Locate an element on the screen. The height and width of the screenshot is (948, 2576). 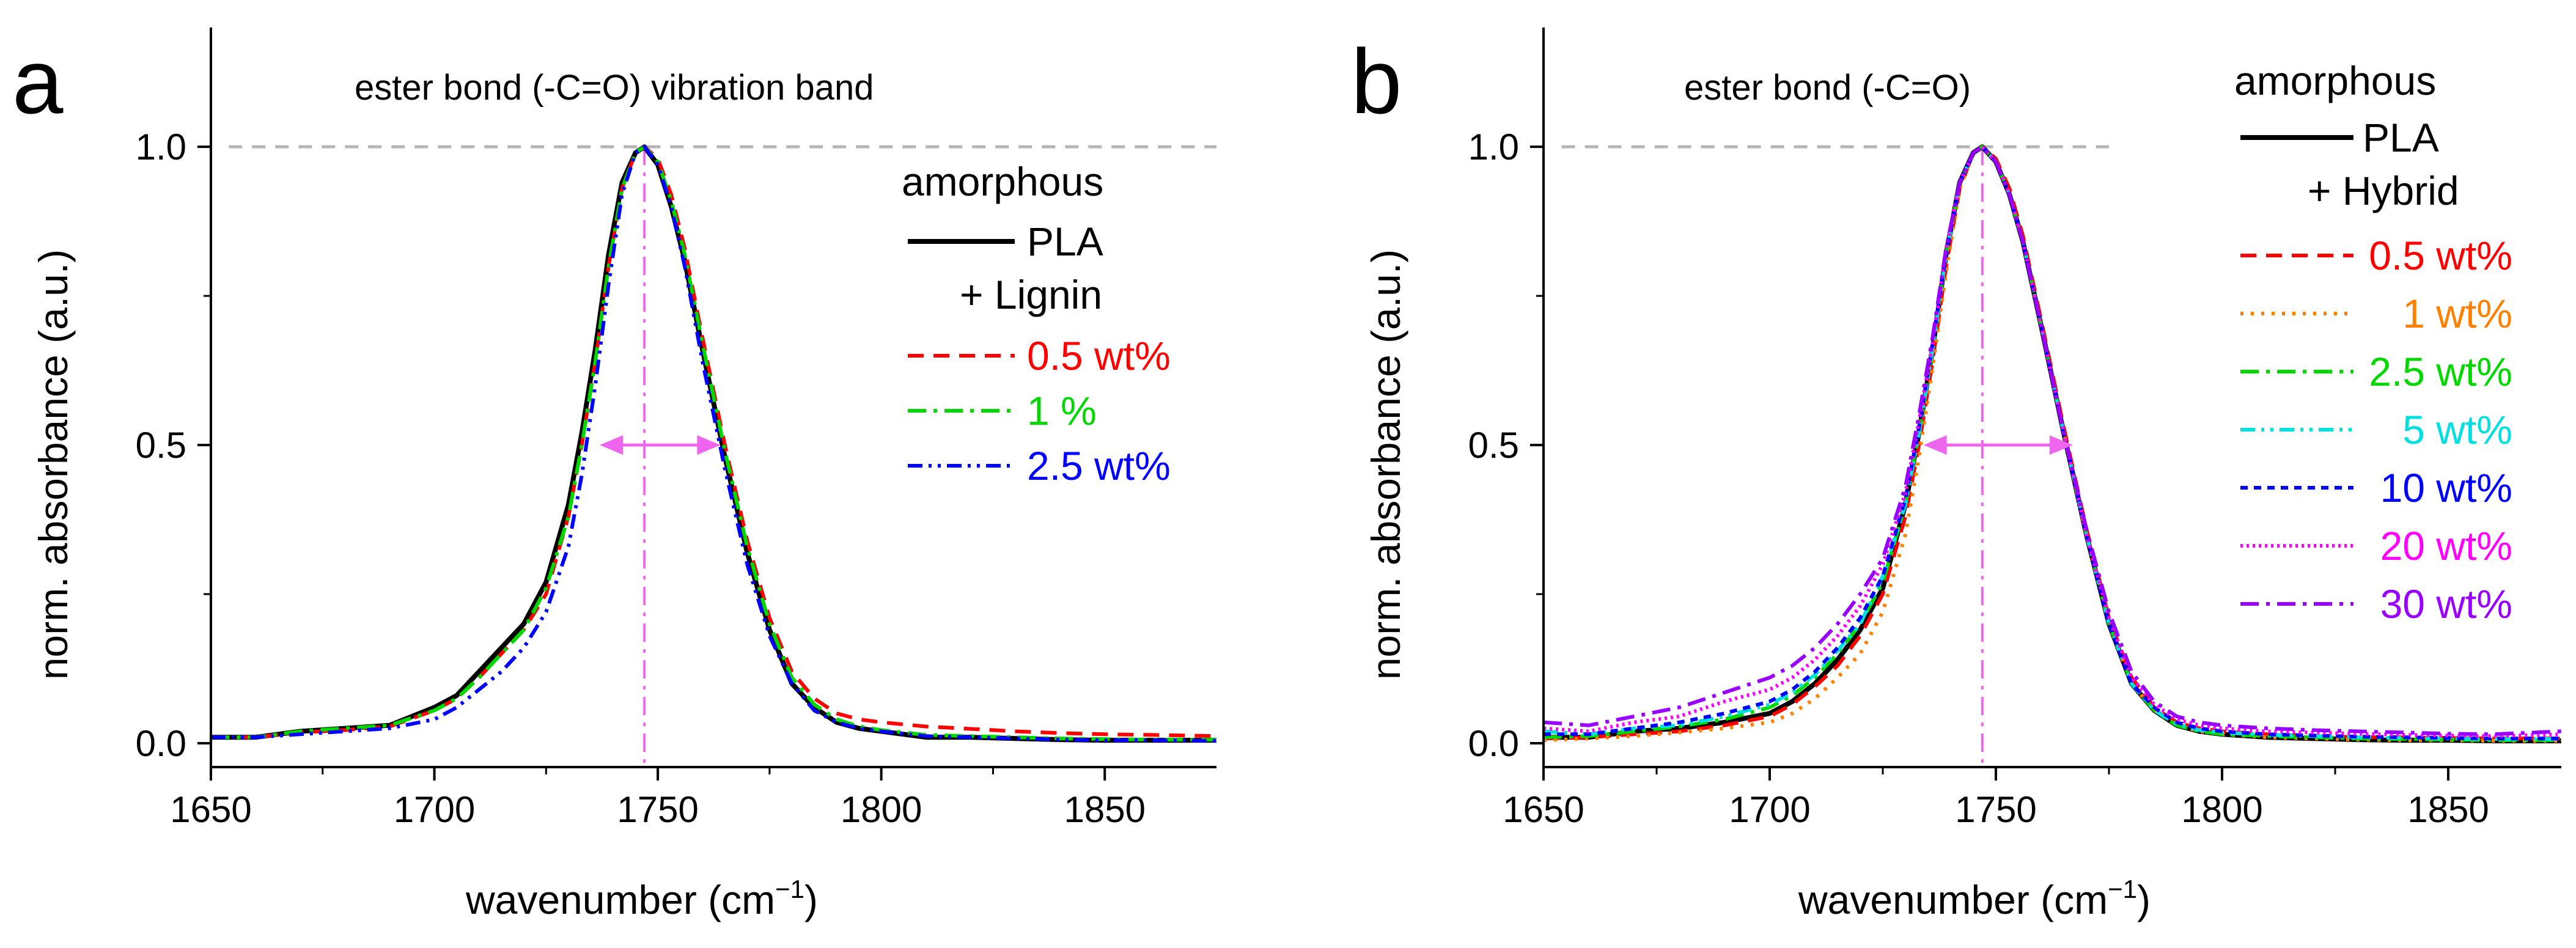
annotation-a: ester bond (-C=O) vibration band is located at coordinates (614, 88).